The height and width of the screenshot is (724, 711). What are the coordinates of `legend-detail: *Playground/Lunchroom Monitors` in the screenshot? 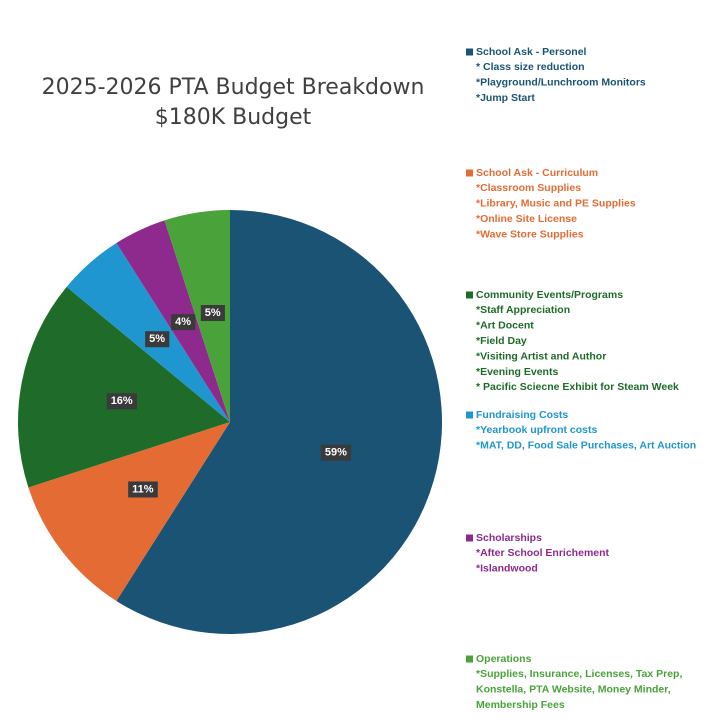 It's located at (561, 83).